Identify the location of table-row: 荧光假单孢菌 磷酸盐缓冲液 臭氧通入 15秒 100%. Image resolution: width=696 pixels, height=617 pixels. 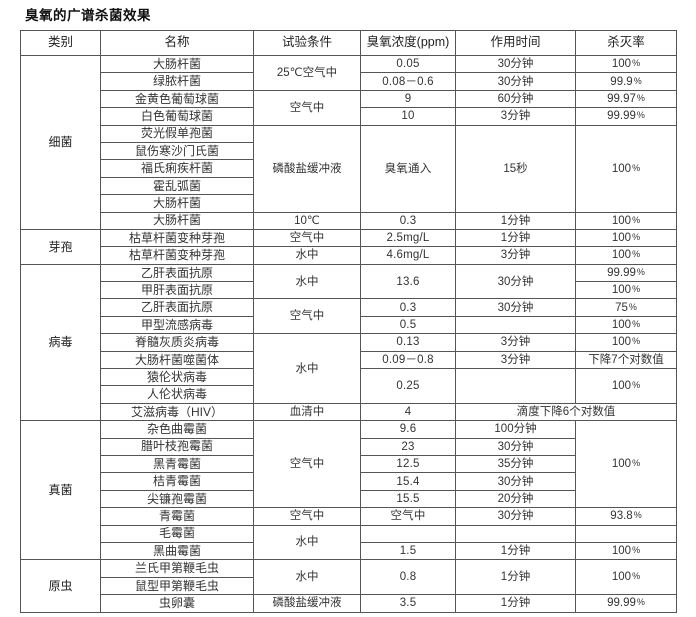
(349, 168).